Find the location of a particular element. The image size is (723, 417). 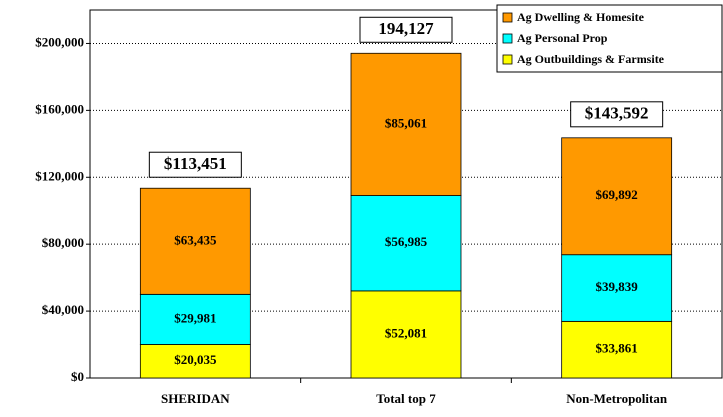

y-tick-label: $200,000 is located at coordinates (59, 41).